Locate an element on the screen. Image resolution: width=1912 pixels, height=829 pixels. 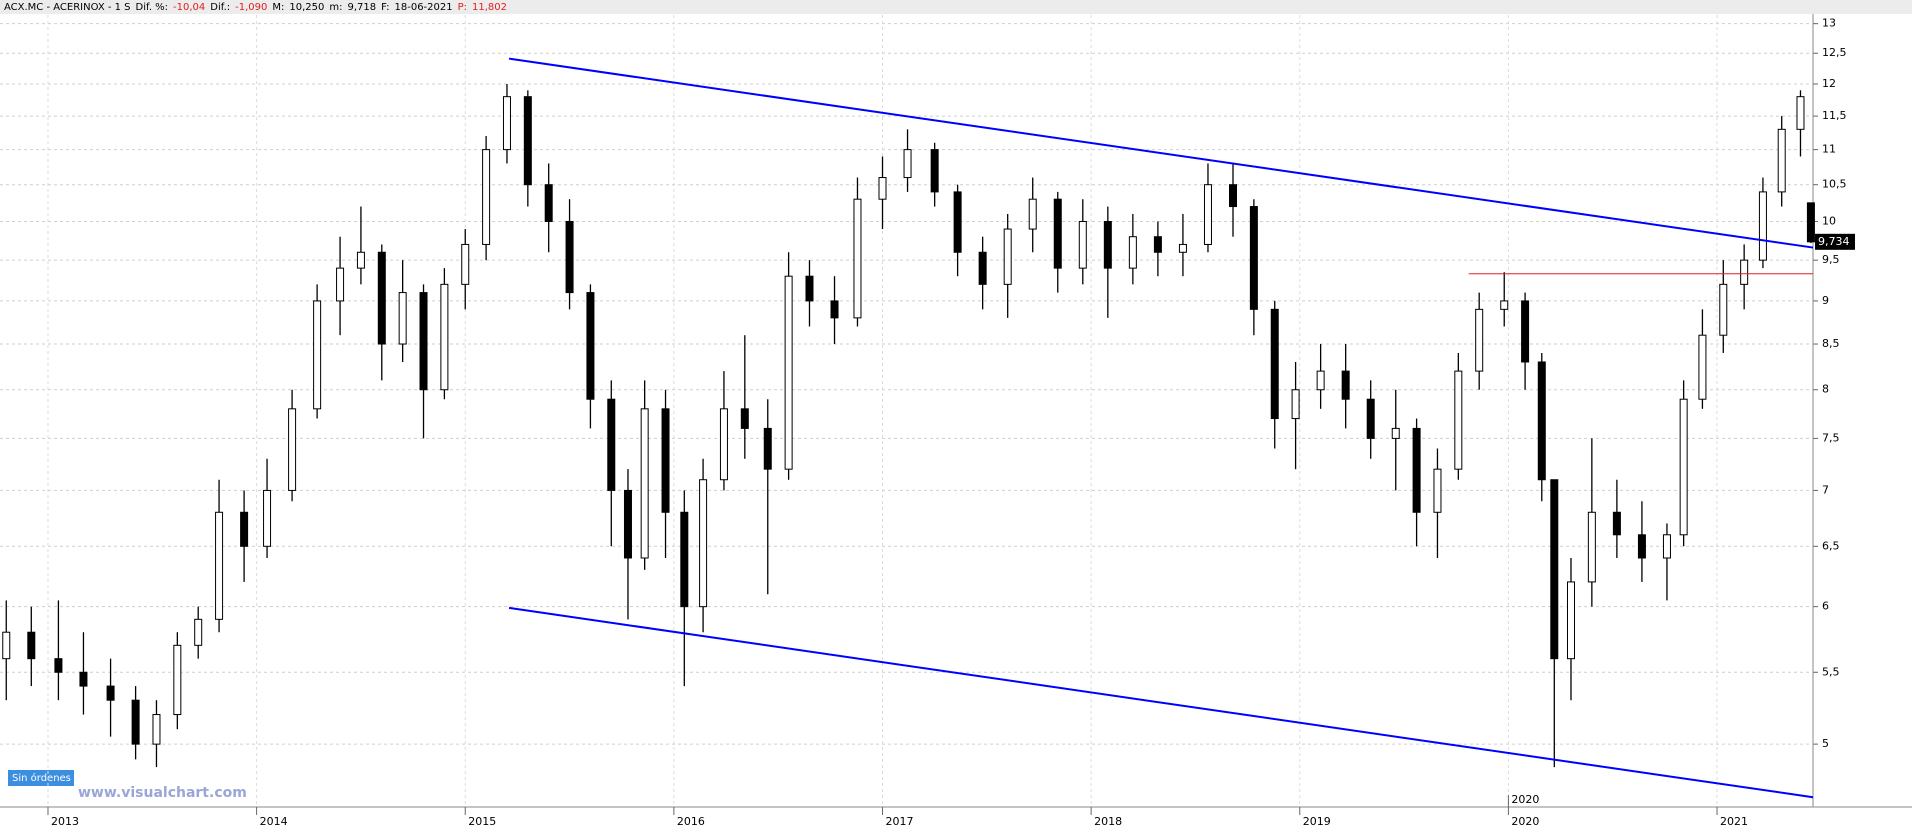
status-box is located at coordinates (41, 778).